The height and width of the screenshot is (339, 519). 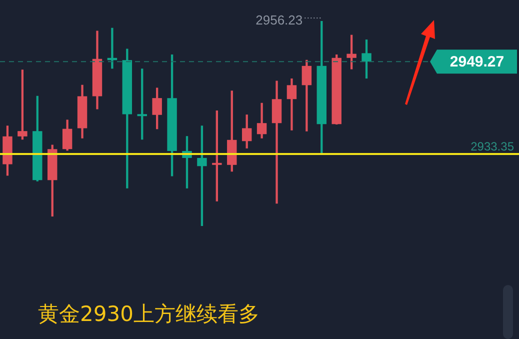 I want to click on text: 2933.35, so click(x=492, y=146).